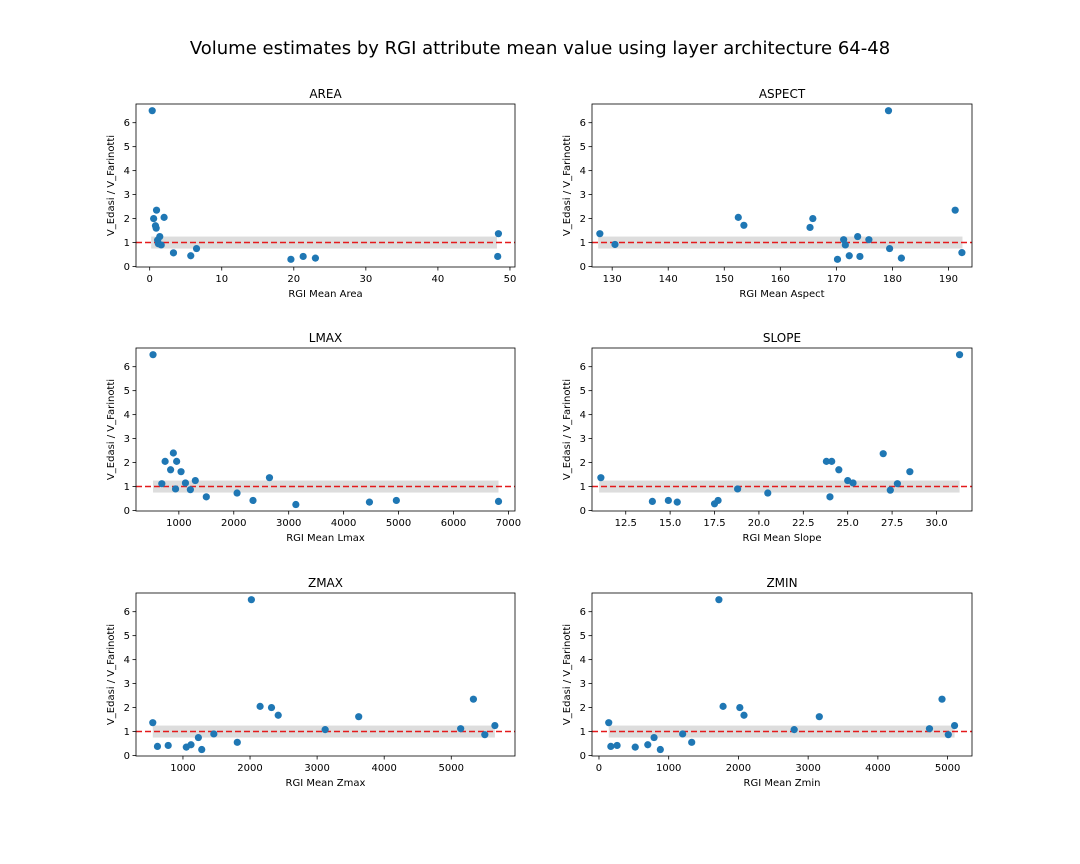  Describe the element at coordinates (221, 279) in the screenshot. I see `x-tick-label: 10` at that location.